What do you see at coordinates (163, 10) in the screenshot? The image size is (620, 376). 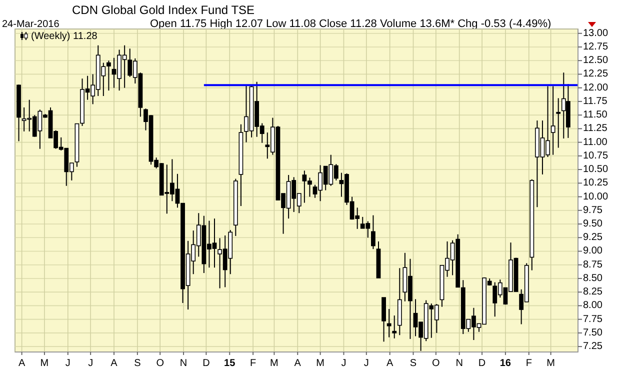 I see `chart-title: CDN Global Gold Index Fund TSE` at bounding box center [163, 10].